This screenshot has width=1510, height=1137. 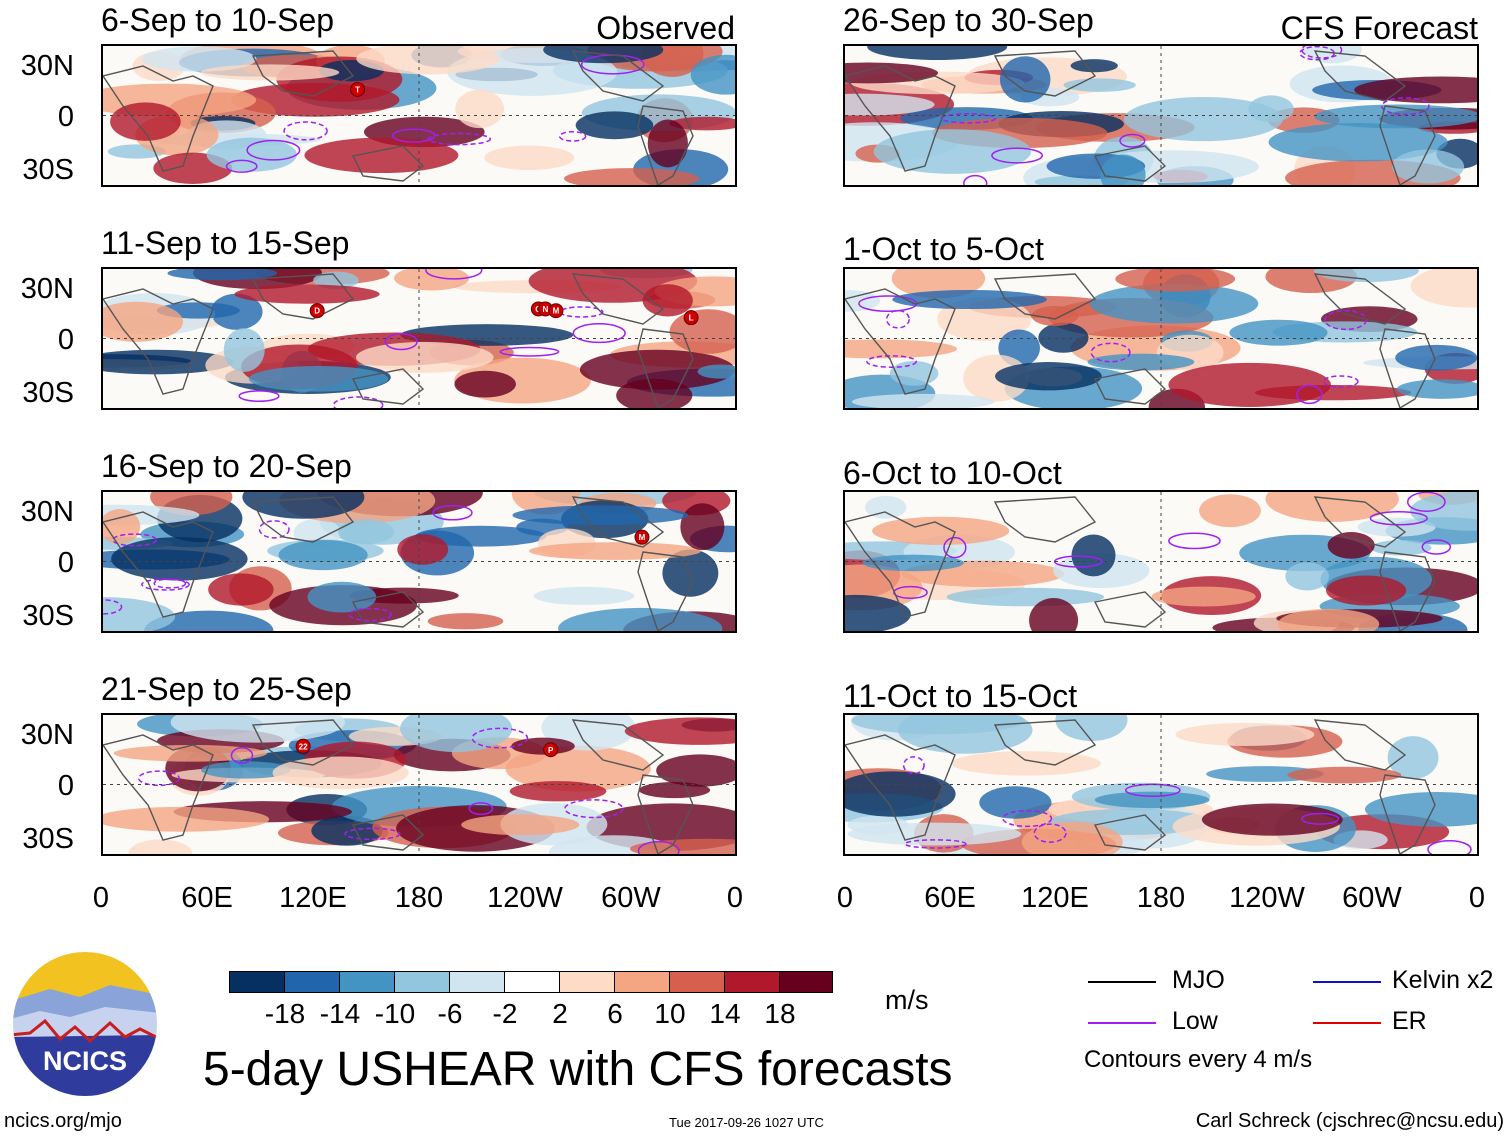 I want to click on shear-field: DONML, so click(x=419, y=338).